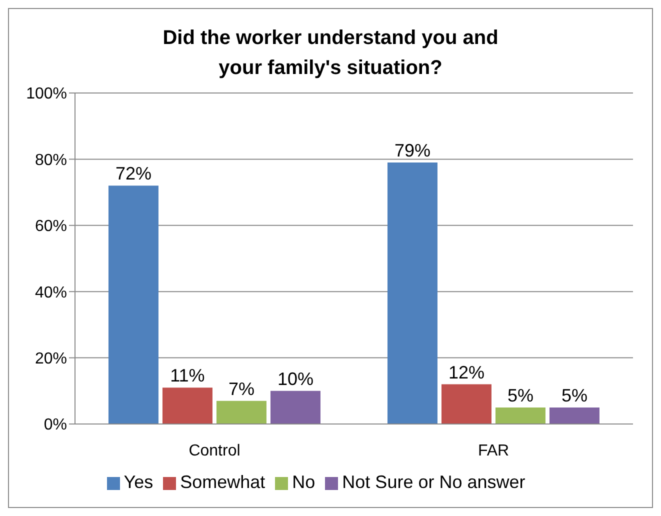 This screenshot has width=661, height=516. I want to click on data-label: 11%, so click(187, 376).